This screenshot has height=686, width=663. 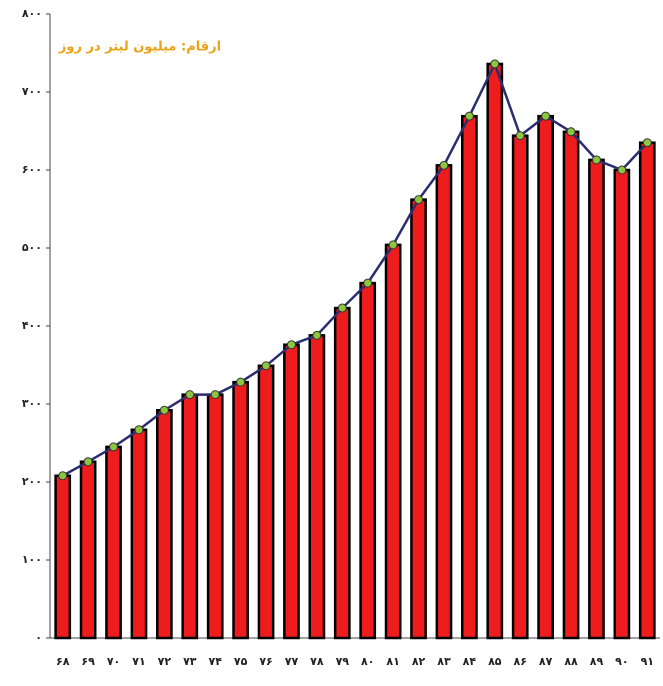 What do you see at coordinates (367, 661) in the screenshot?
I see `x-tick-label: ۸۰` at bounding box center [367, 661].